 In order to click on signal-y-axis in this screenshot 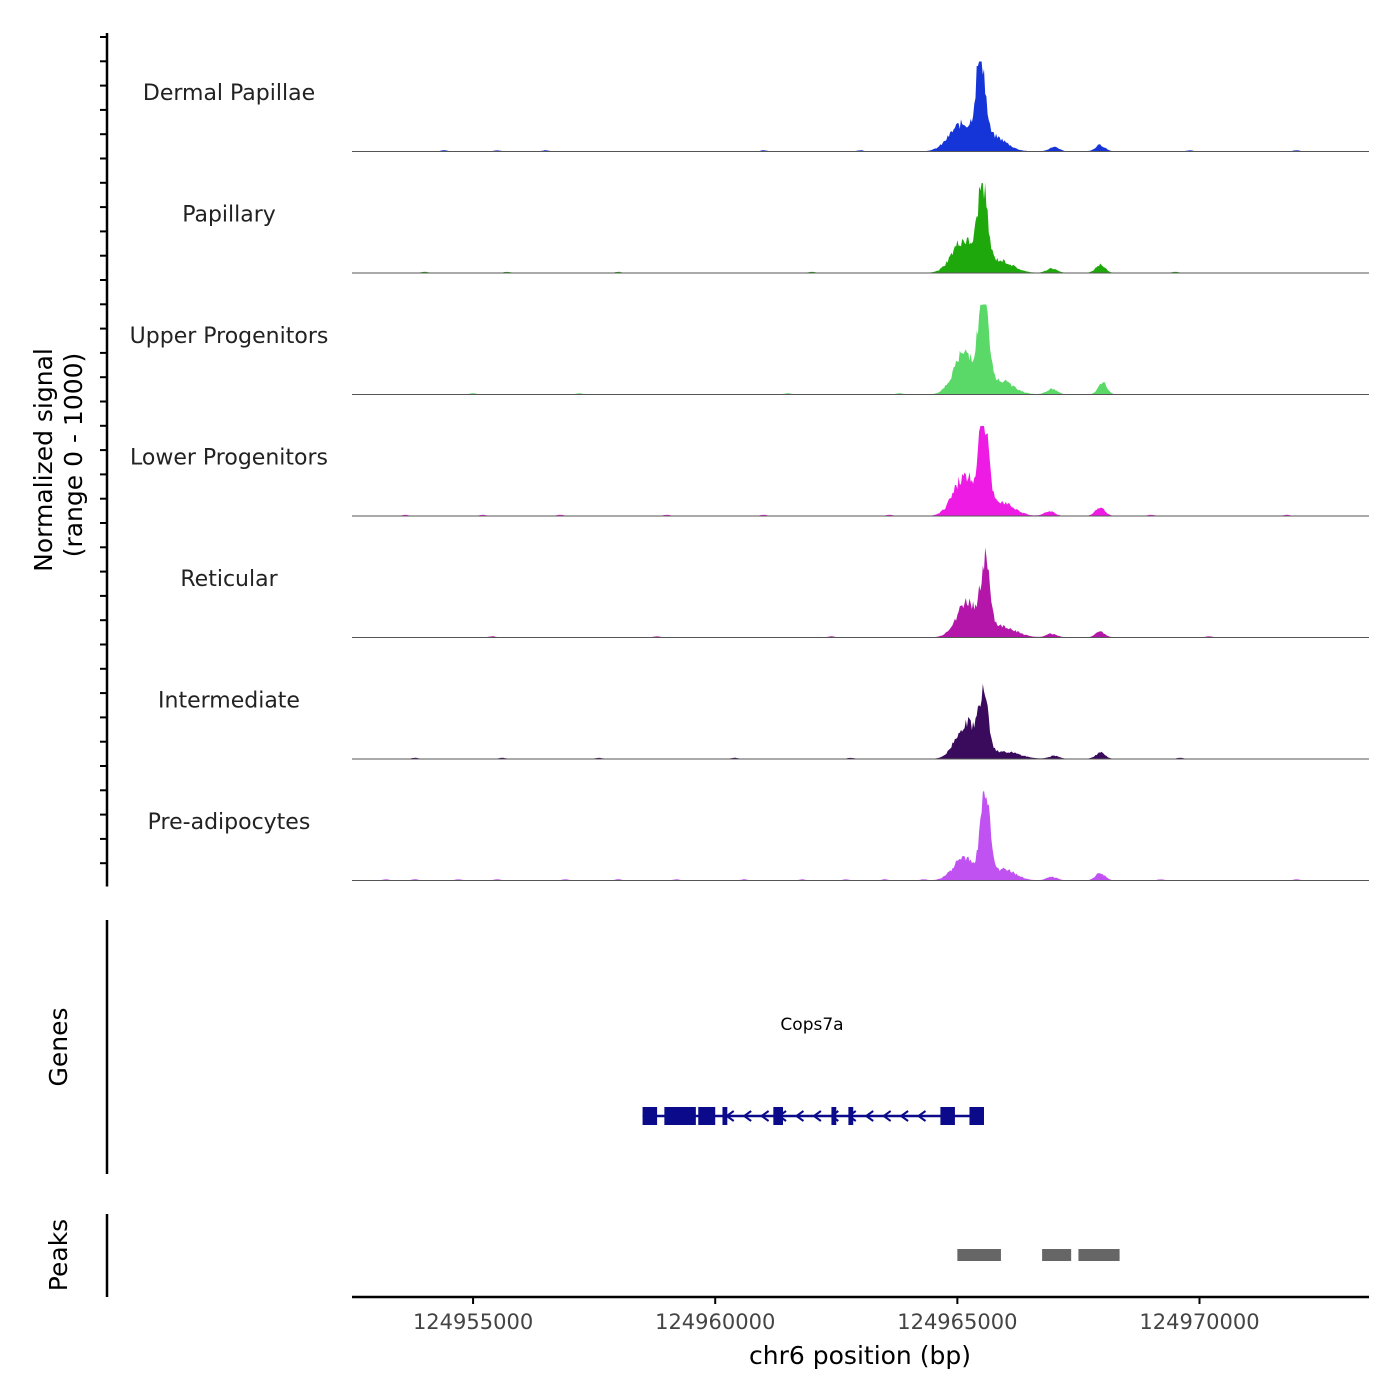, I will do `click(104, 460)`.